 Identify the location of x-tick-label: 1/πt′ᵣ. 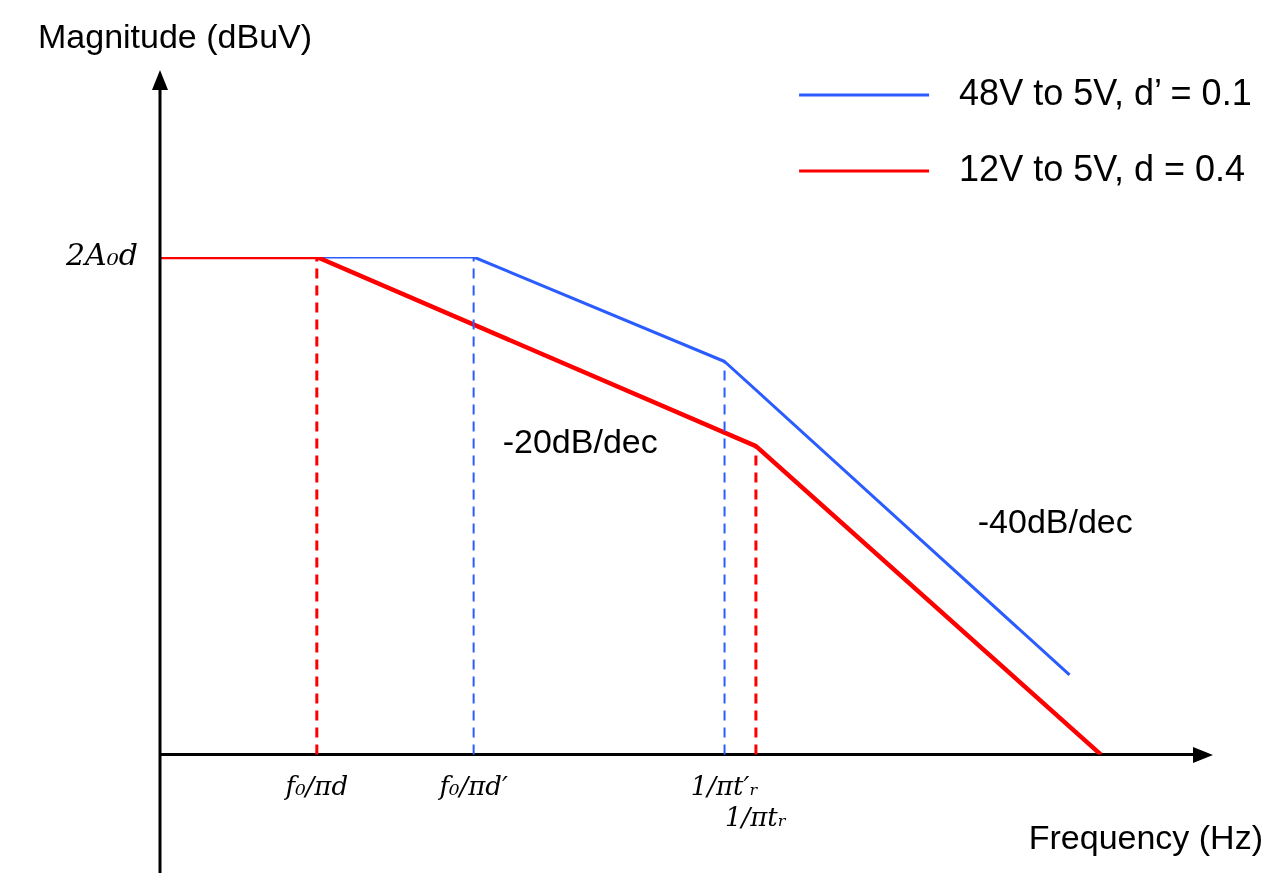
(724, 785).